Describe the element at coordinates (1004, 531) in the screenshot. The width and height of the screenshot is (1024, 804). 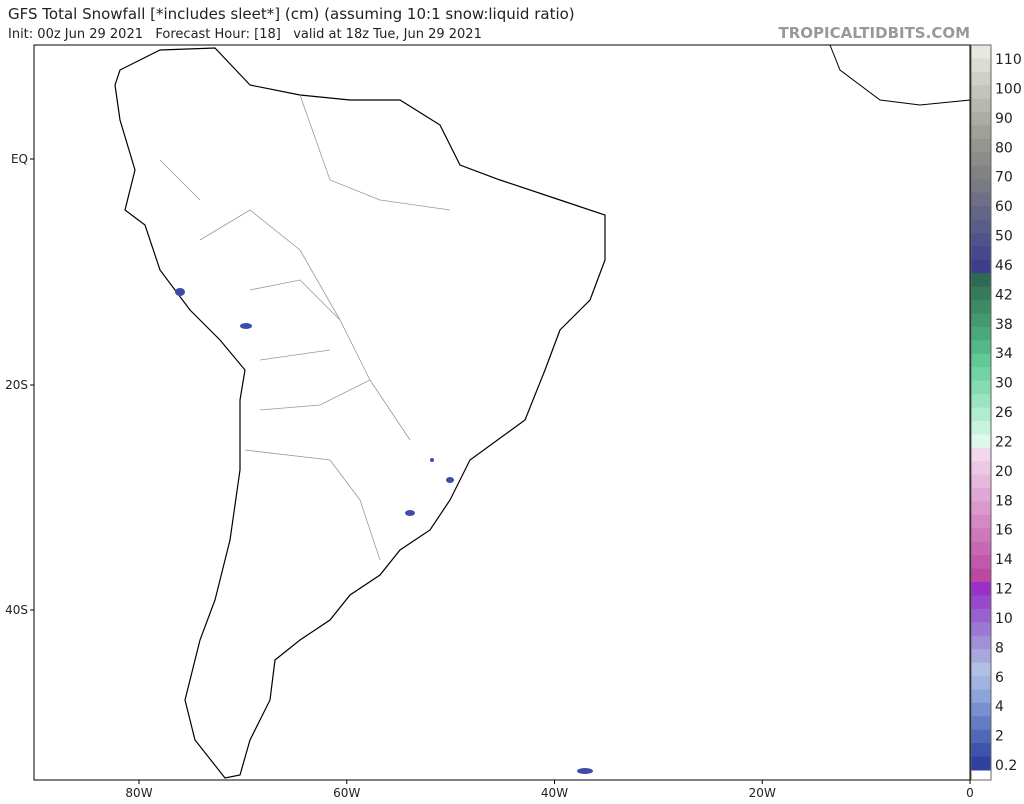
I see `colorbar-label: 16` at that location.